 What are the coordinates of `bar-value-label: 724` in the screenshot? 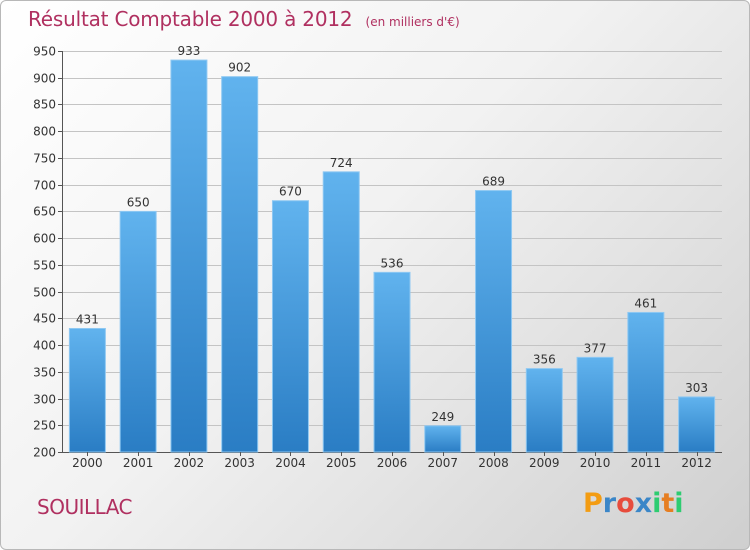 It's located at (341, 163).